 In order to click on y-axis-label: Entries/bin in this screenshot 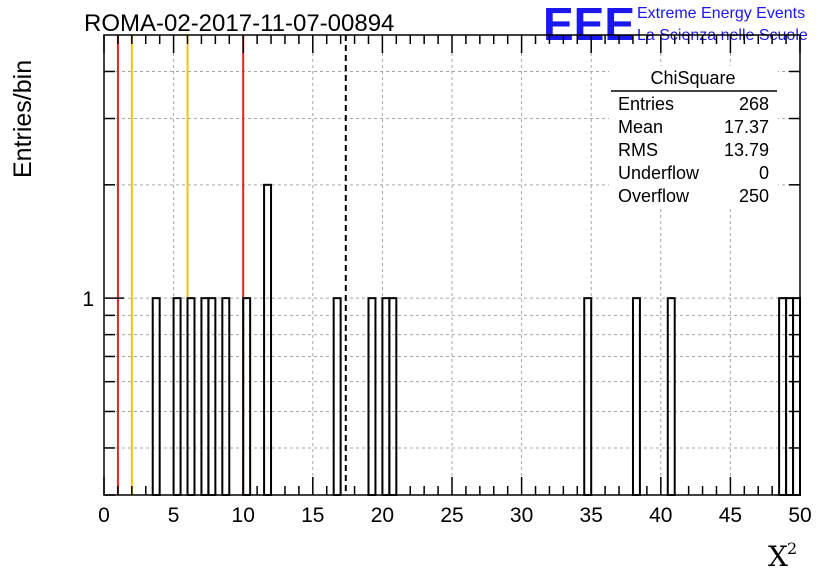, I will do `click(23, 119)`.